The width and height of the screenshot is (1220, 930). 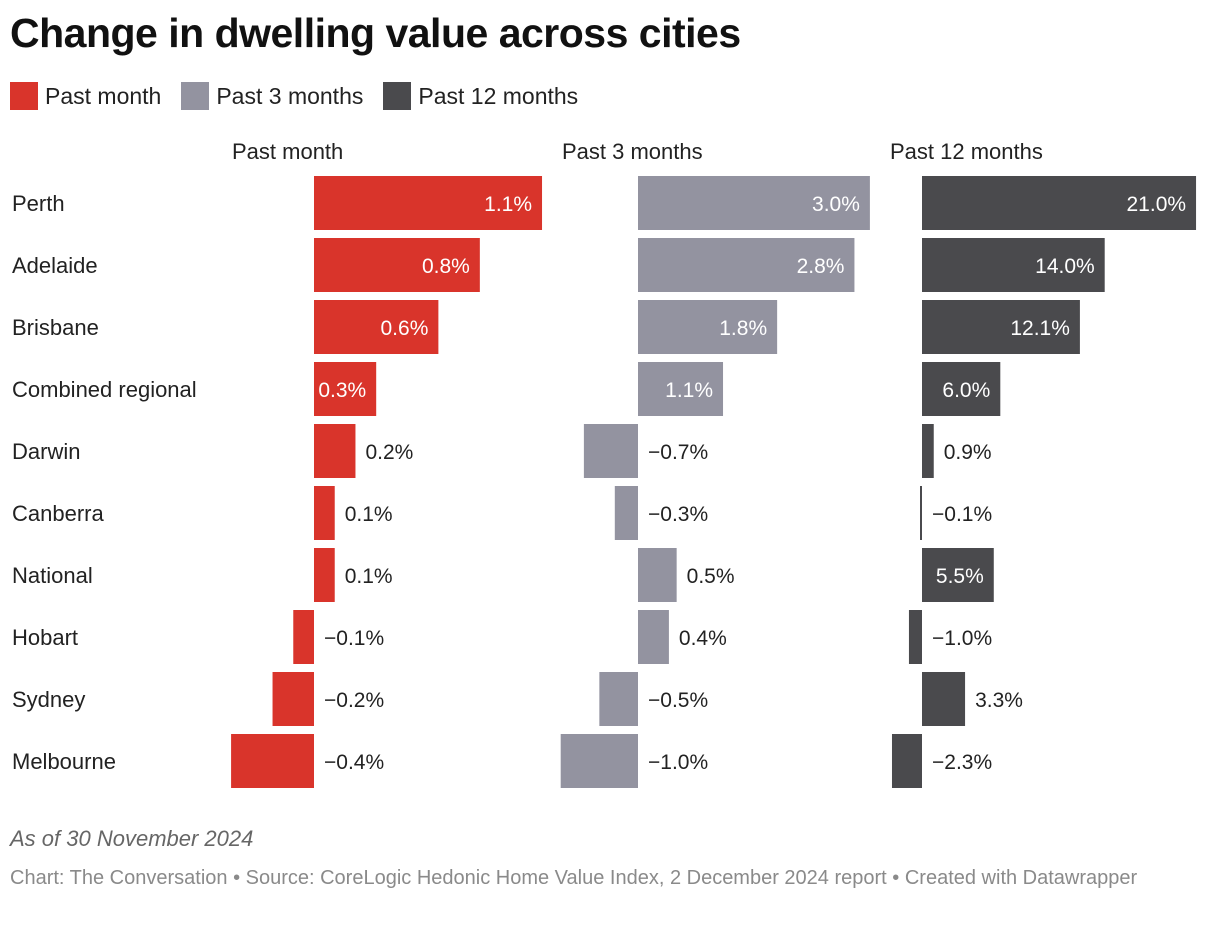 I want to click on bar-past-3-months-hobart, so click(x=653, y=637).